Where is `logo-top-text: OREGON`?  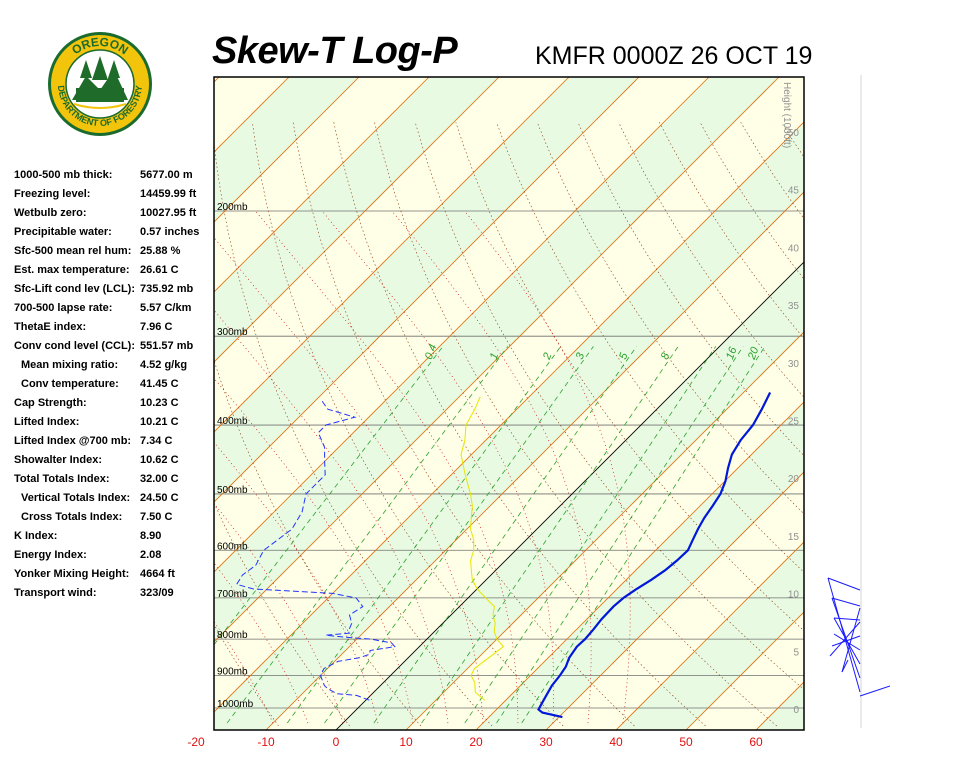 logo-top-text: OREGON is located at coordinates (100, 46).